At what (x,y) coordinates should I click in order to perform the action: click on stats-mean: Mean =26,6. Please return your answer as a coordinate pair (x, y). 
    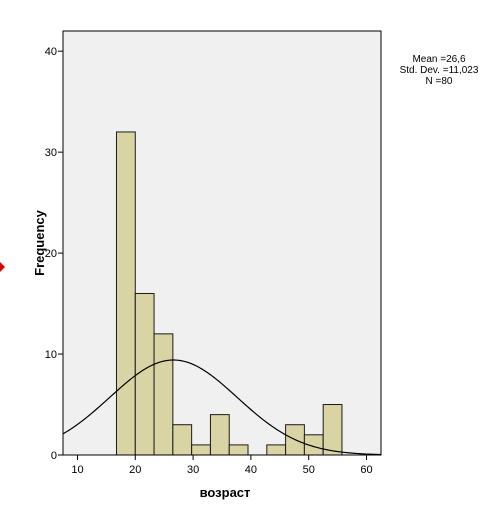
    Looking at the image, I should click on (439, 59).